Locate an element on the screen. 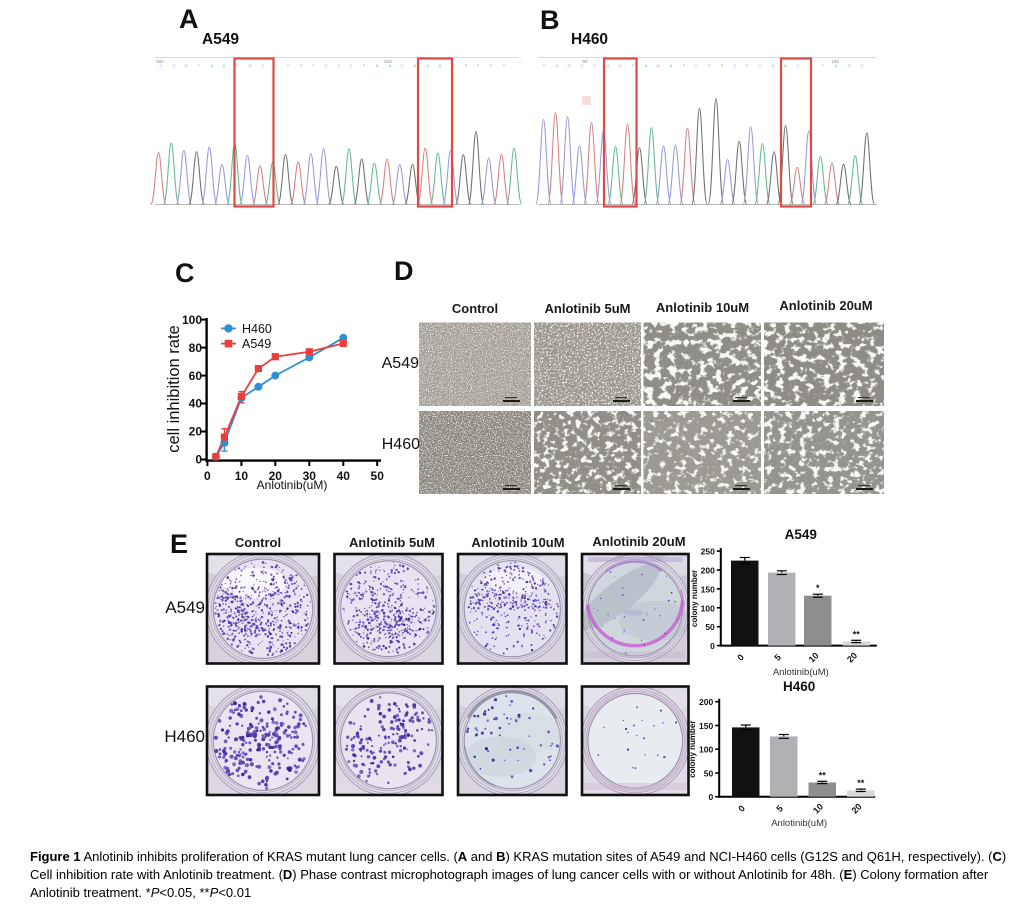 This screenshot has width=1029, height=917. svg-text: 30 is located at coordinates (310, 476).